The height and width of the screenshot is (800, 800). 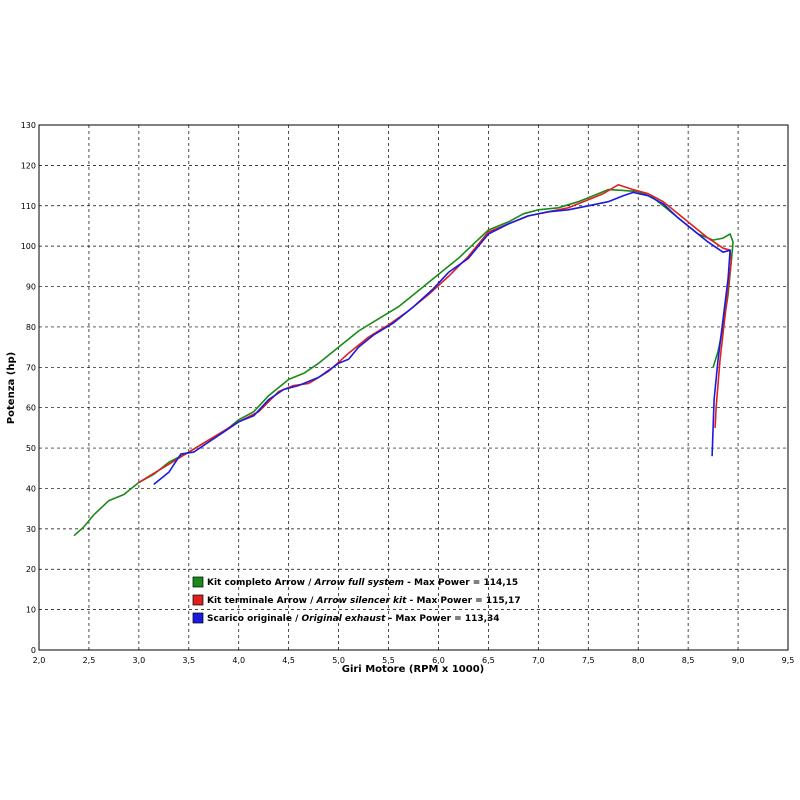 What do you see at coordinates (588, 660) in the screenshot?
I see `x-tick-label-11: 7,5` at bounding box center [588, 660].